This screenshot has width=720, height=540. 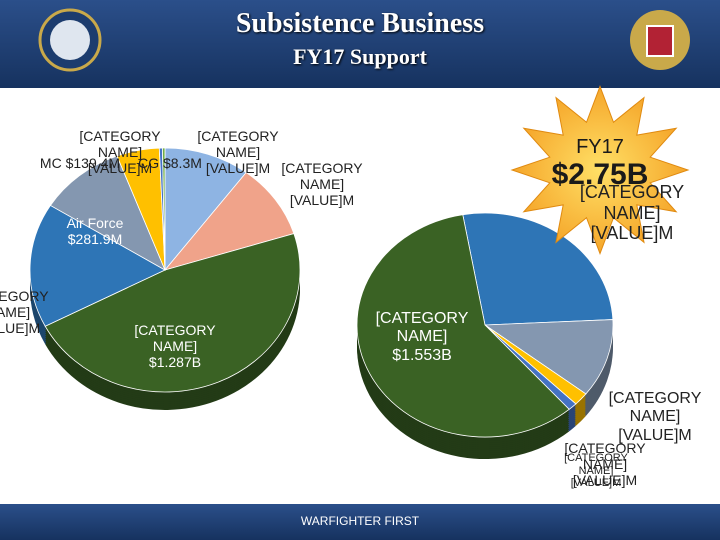 I want to click on category-label: CG, so click(x=150, y=163).